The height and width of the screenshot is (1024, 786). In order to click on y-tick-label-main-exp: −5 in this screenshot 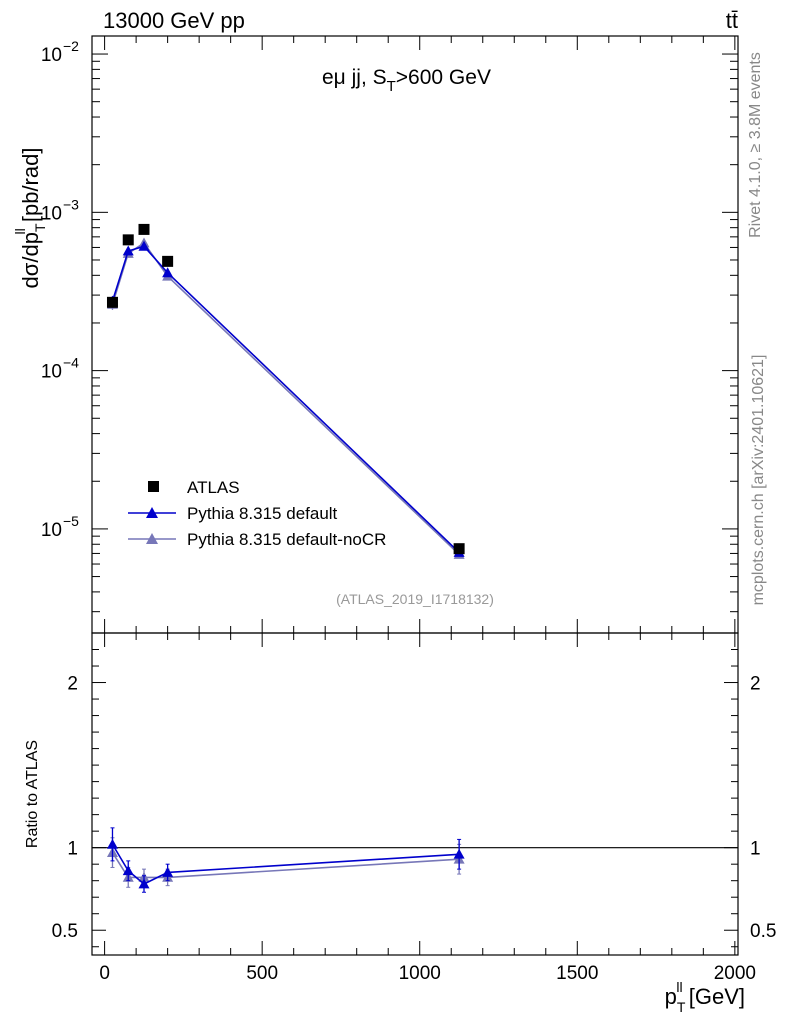, I will do `click(71, 521)`.